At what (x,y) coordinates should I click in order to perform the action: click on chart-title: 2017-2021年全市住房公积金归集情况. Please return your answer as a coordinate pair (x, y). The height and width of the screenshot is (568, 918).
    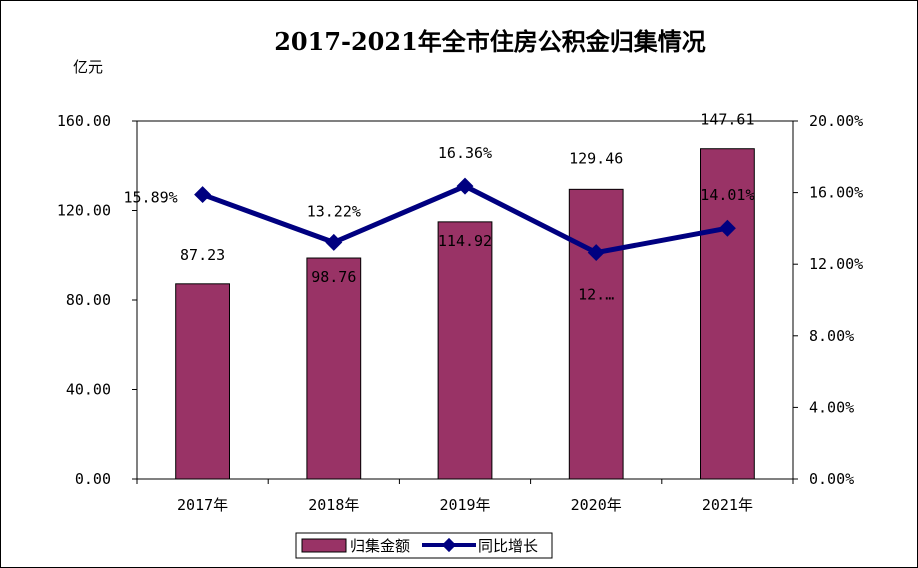
    Looking at the image, I should click on (490, 41).